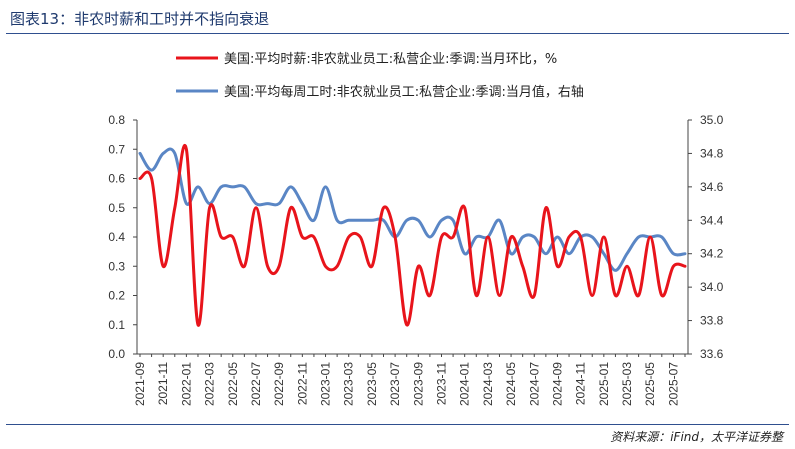 This screenshot has height=449, width=795. Describe the element at coordinates (696, 437) in the screenshot. I see `source-note: 资料来源：iFind，太平洋证券整` at that location.